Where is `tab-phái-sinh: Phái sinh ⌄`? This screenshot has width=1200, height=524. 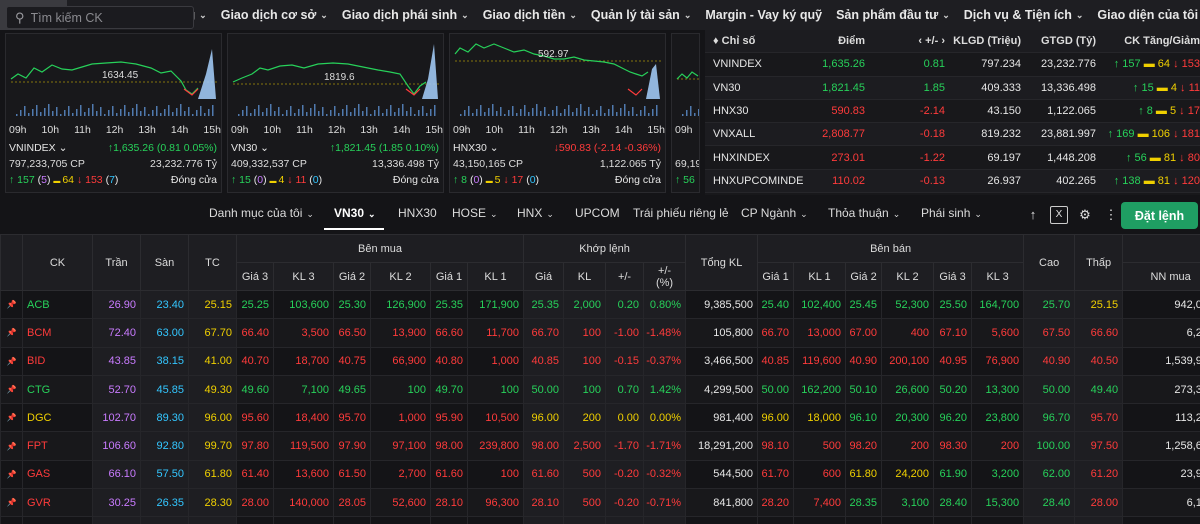 tab-phái-sinh: Phái sinh ⌄ is located at coordinates (951, 213).